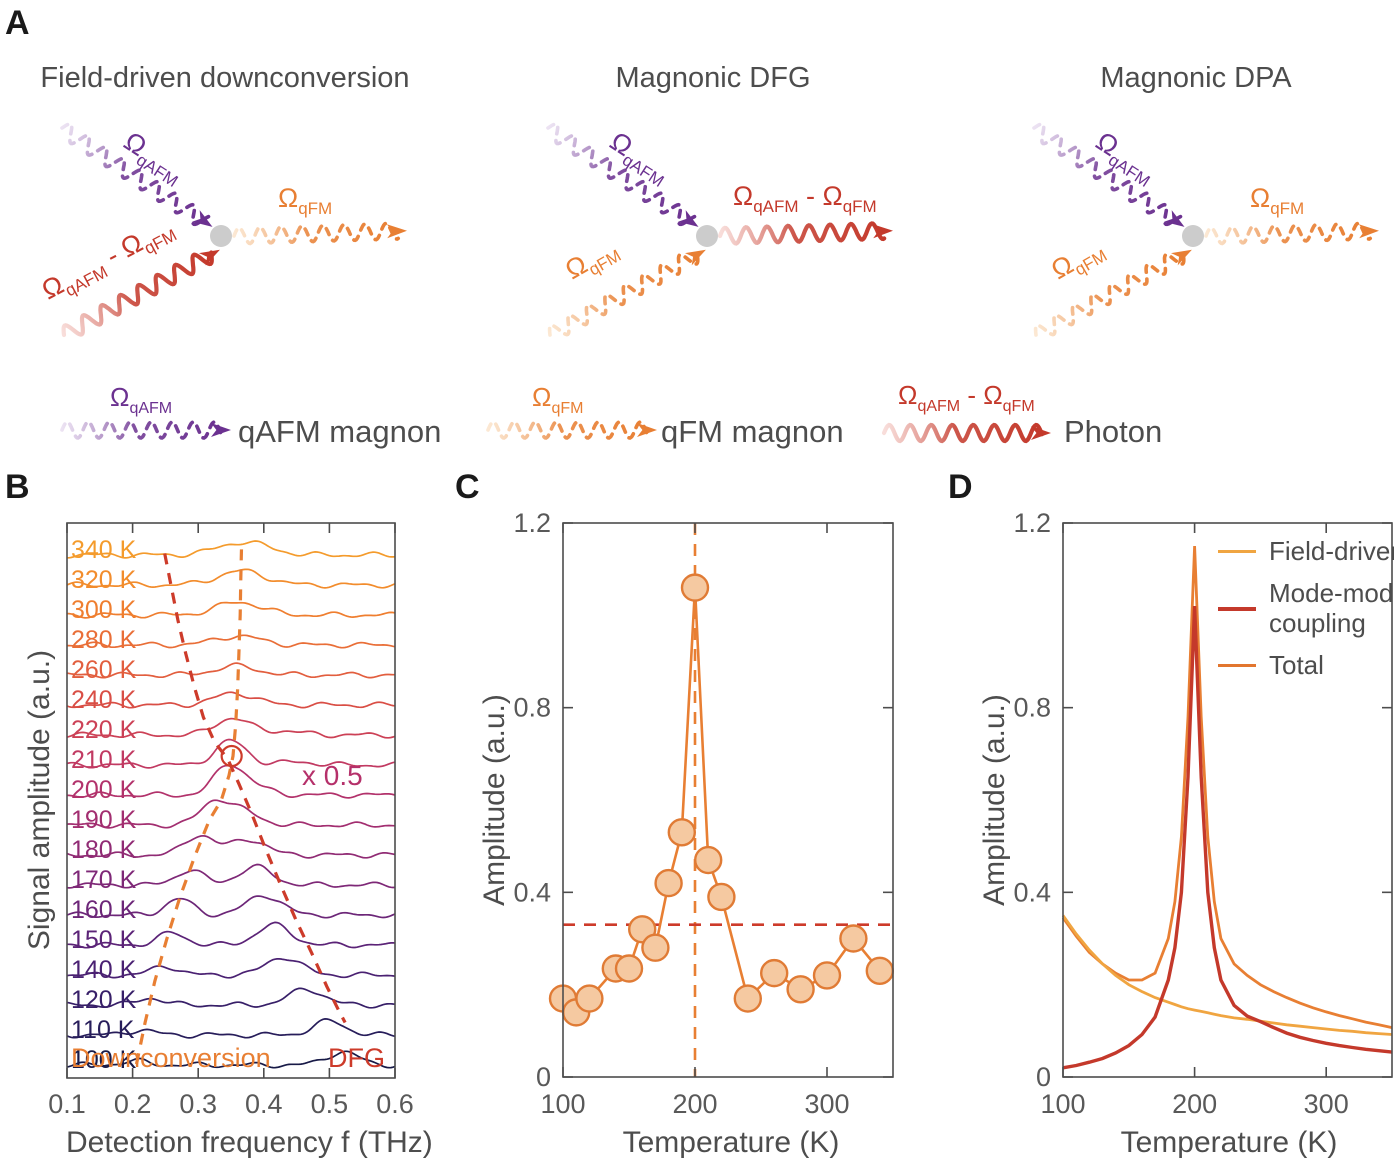  What do you see at coordinates (104, 550) in the screenshot?
I see `temperature-label: 340 K` at bounding box center [104, 550].